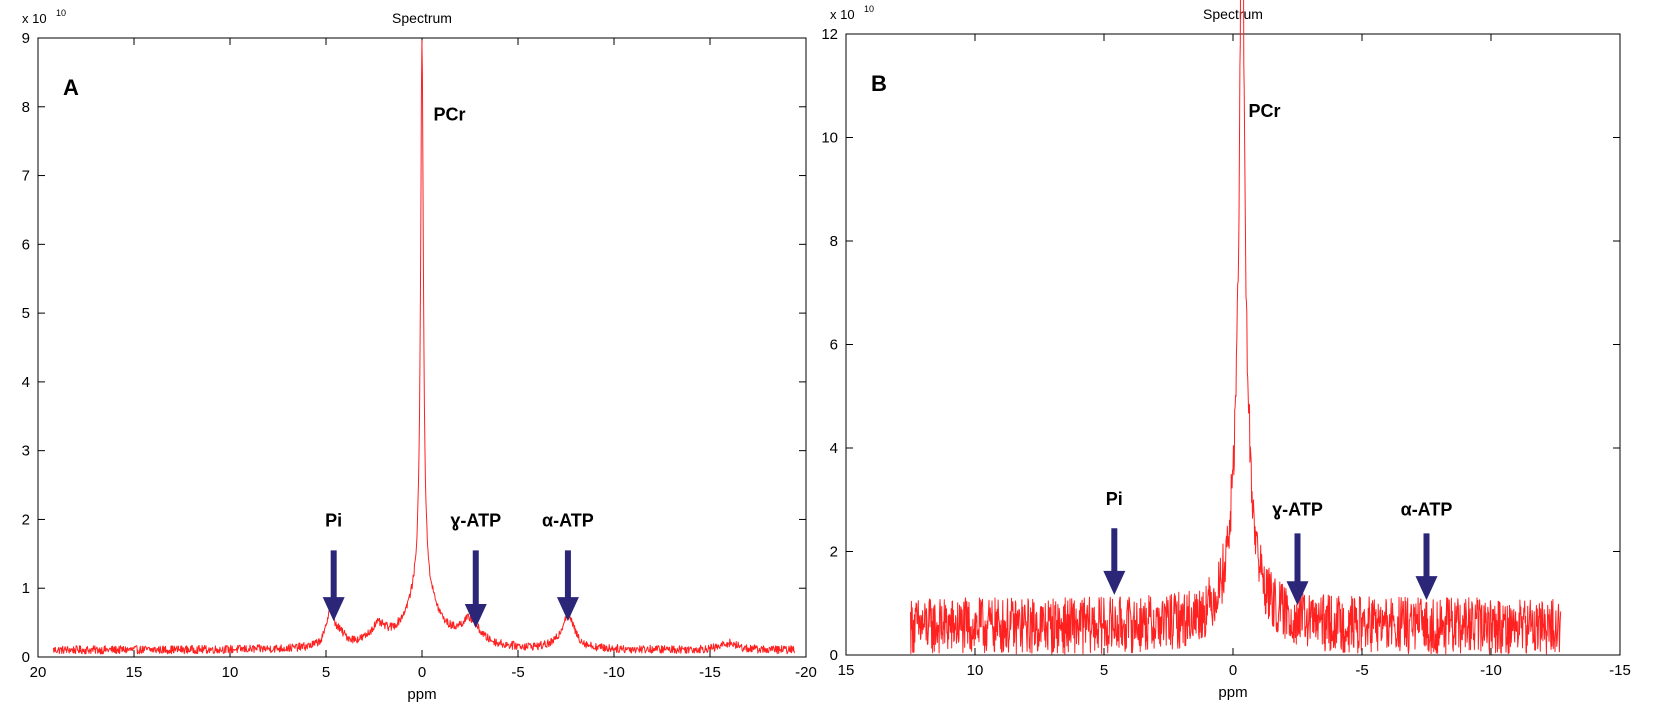  Describe the element at coordinates (806, 672) in the screenshot. I see `x-tick-label: -20` at that location.